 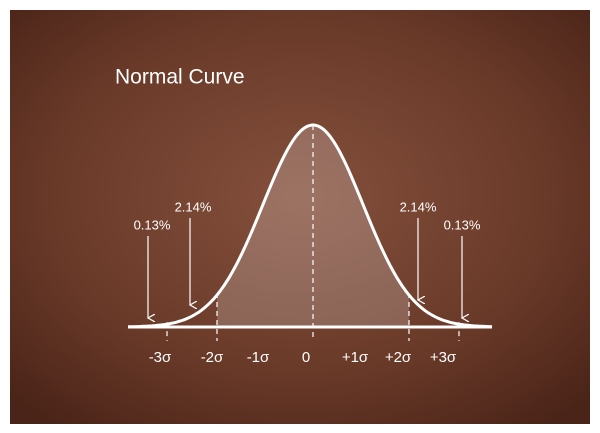 What do you see at coordinates (443, 357) in the screenshot?
I see `axis-label: +3σ` at bounding box center [443, 357].